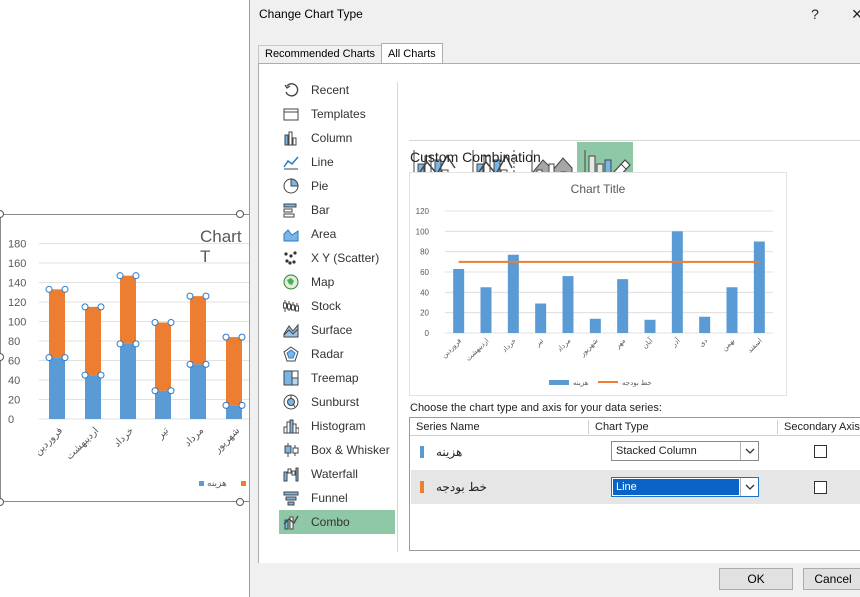 This screenshot has width=860, height=597. I want to click on nav-item-area: Area, so click(337, 234).